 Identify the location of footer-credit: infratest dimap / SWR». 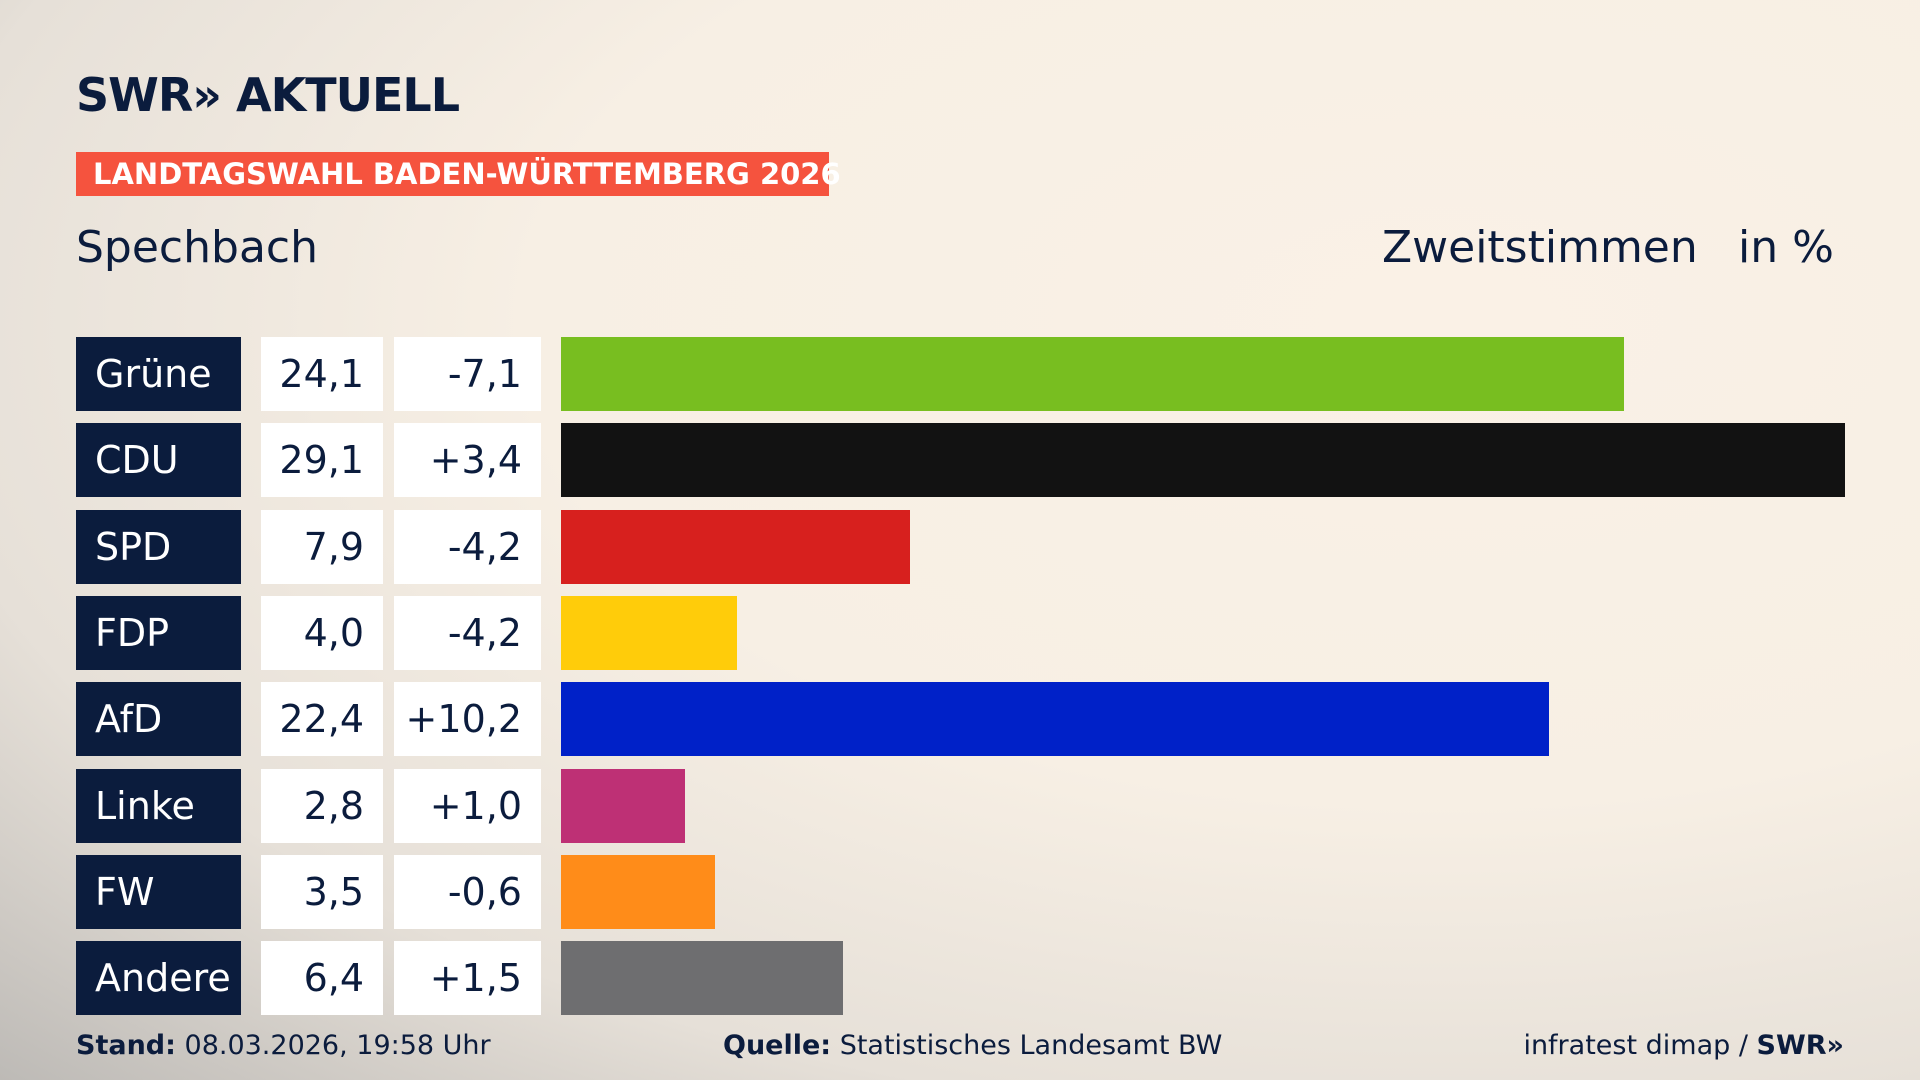
(1683, 1045).